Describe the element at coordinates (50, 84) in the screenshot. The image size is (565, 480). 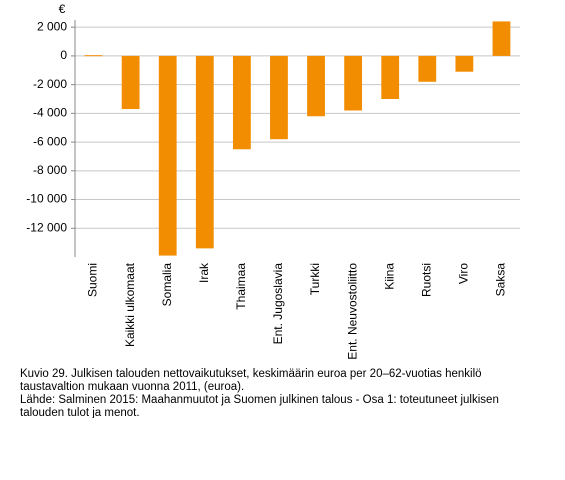
I see `y-tick-label: -2 000` at that location.